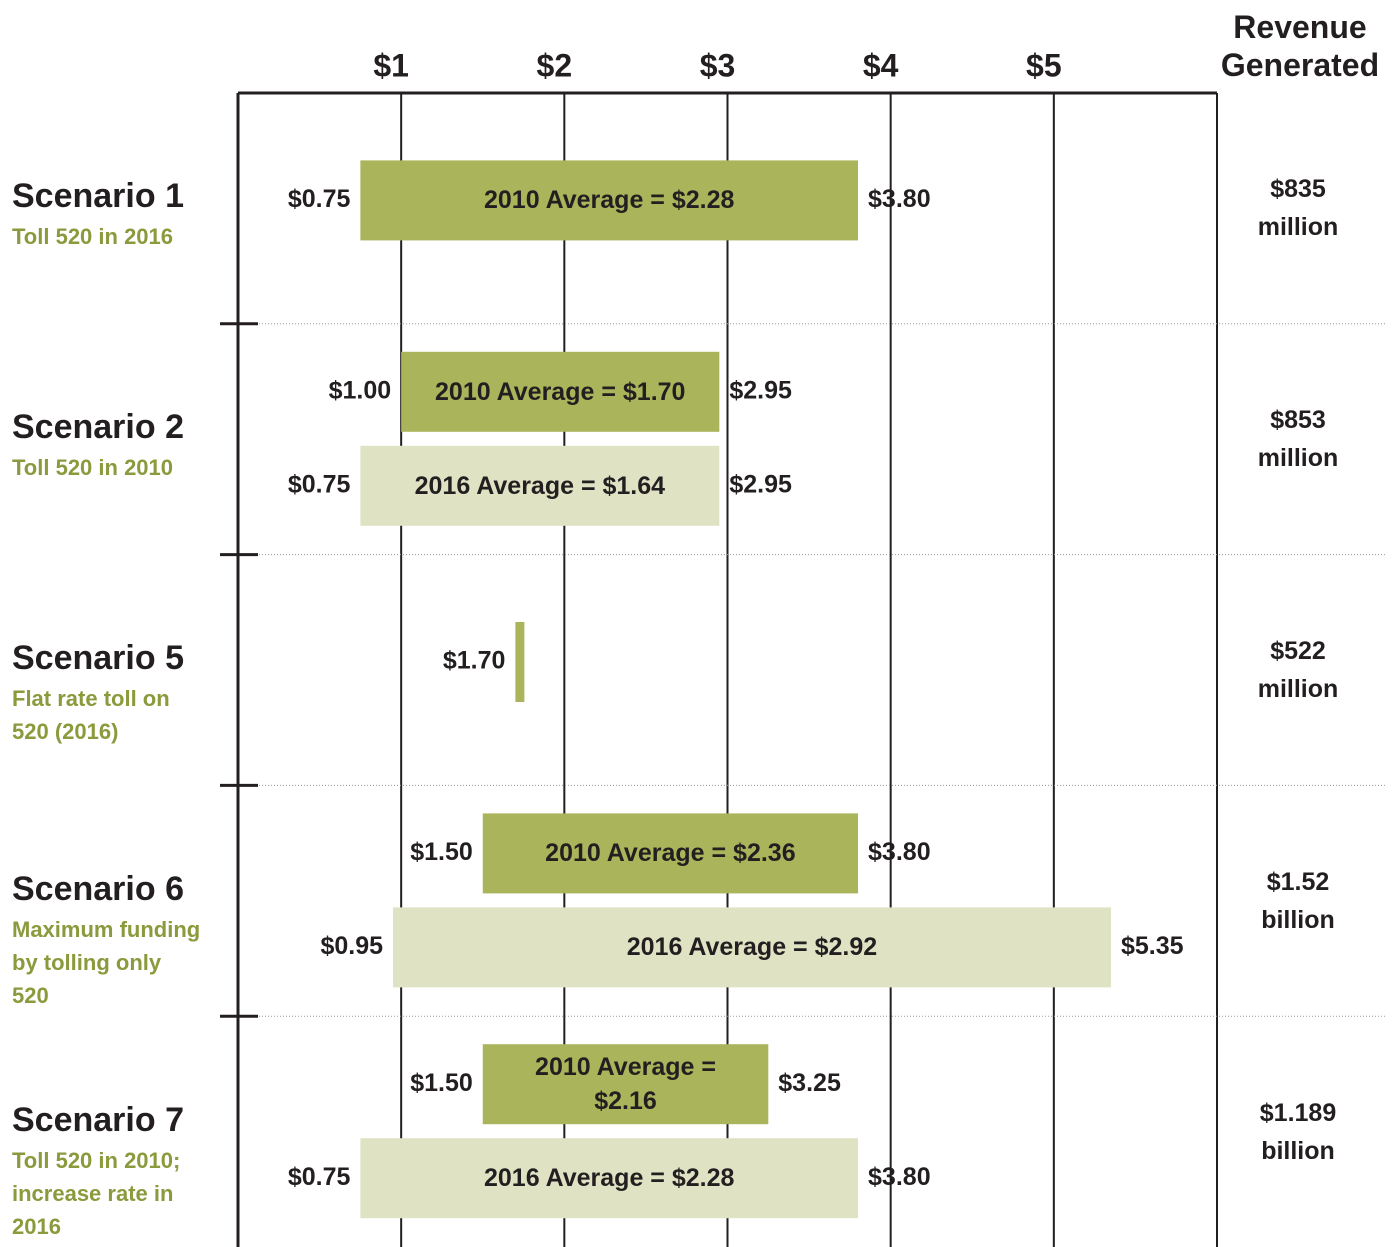  Describe the element at coordinates (474, 661) in the screenshot. I see `low-label: $1.70` at that location.